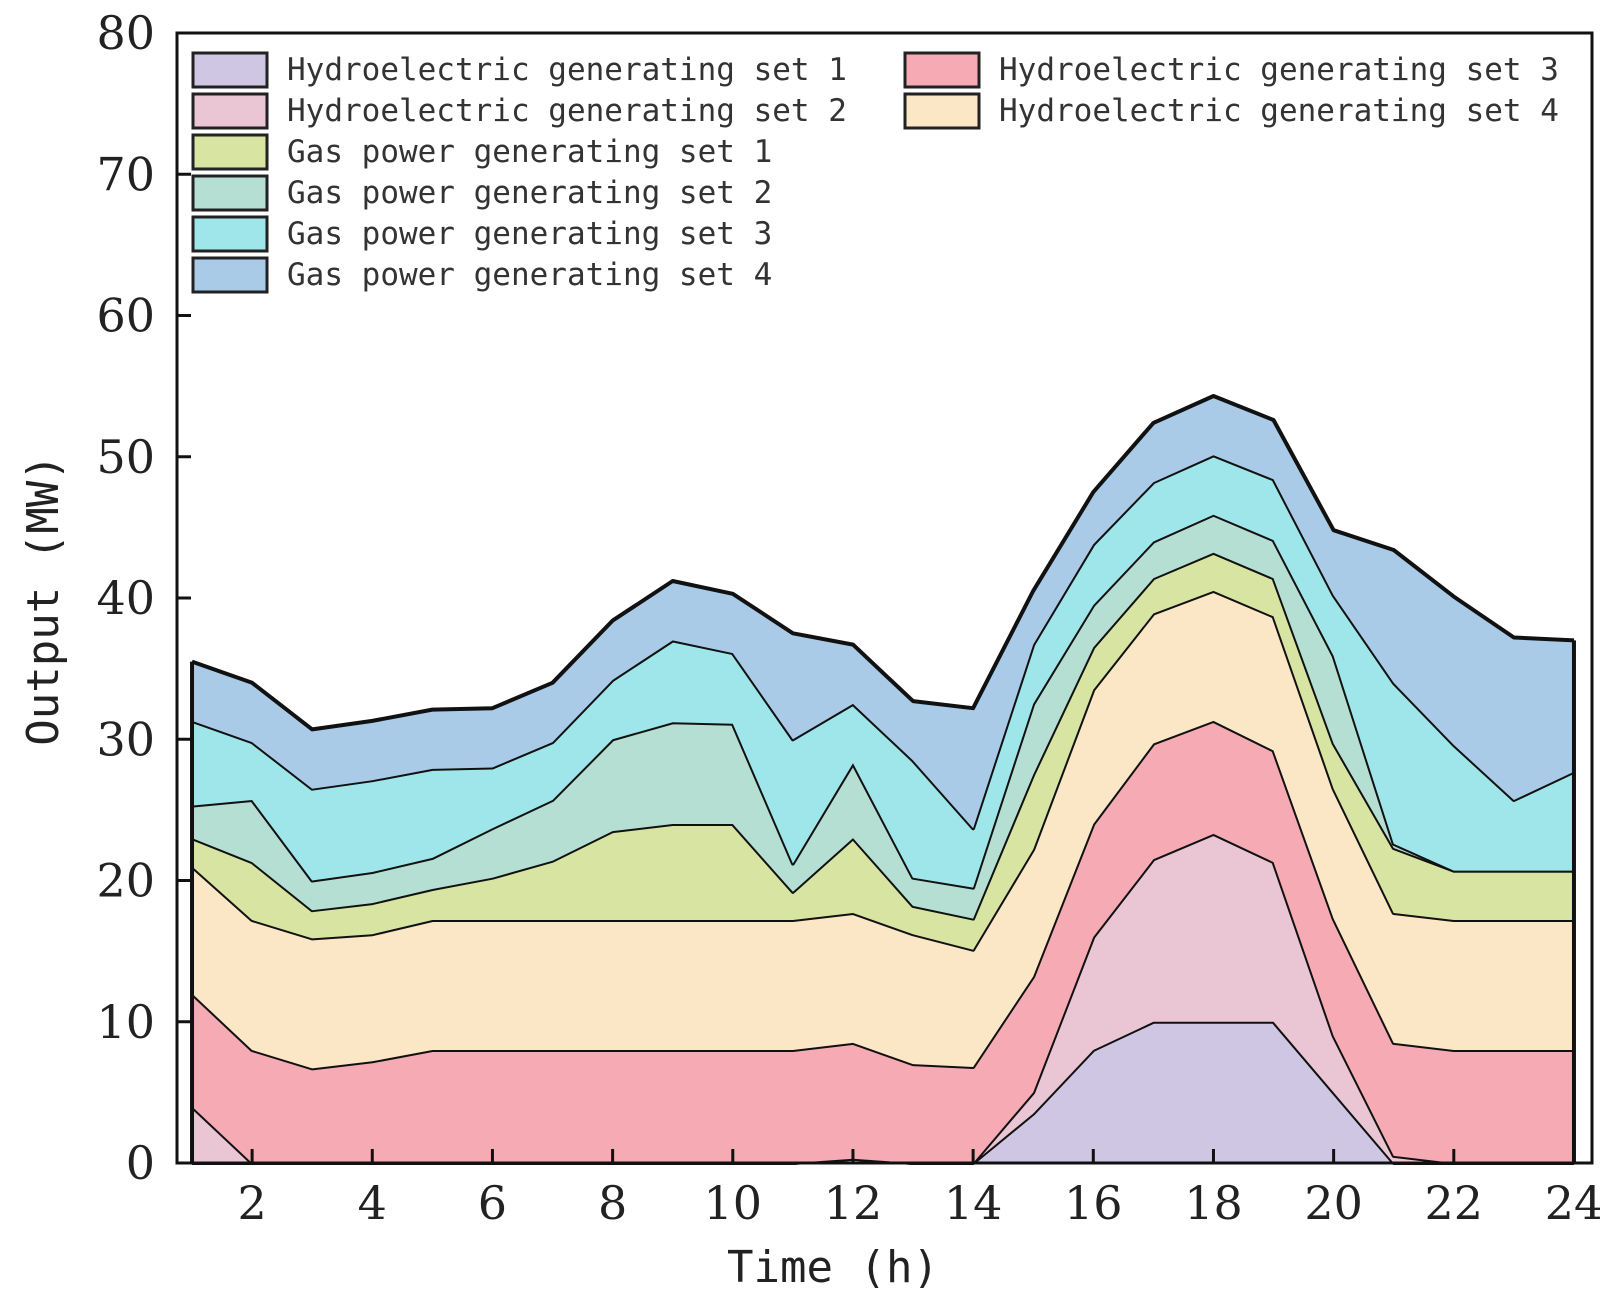  Describe the element at coordinates (529, 275) in the screenshot. I see `legend-label-8: Gas power generating set 4` at that location.